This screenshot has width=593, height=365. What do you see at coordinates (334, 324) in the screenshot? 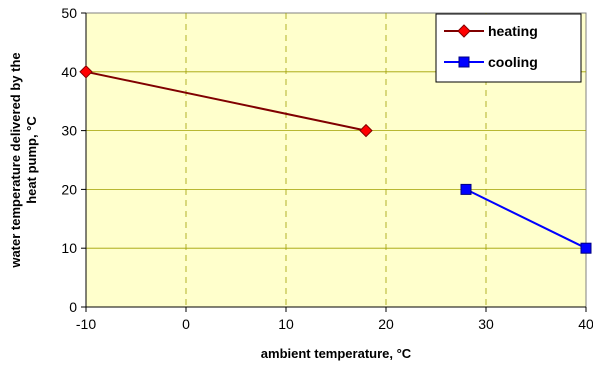
I see `x-tick-labels: -10 0 10 20 30 40` at bounding box center [334, 324].